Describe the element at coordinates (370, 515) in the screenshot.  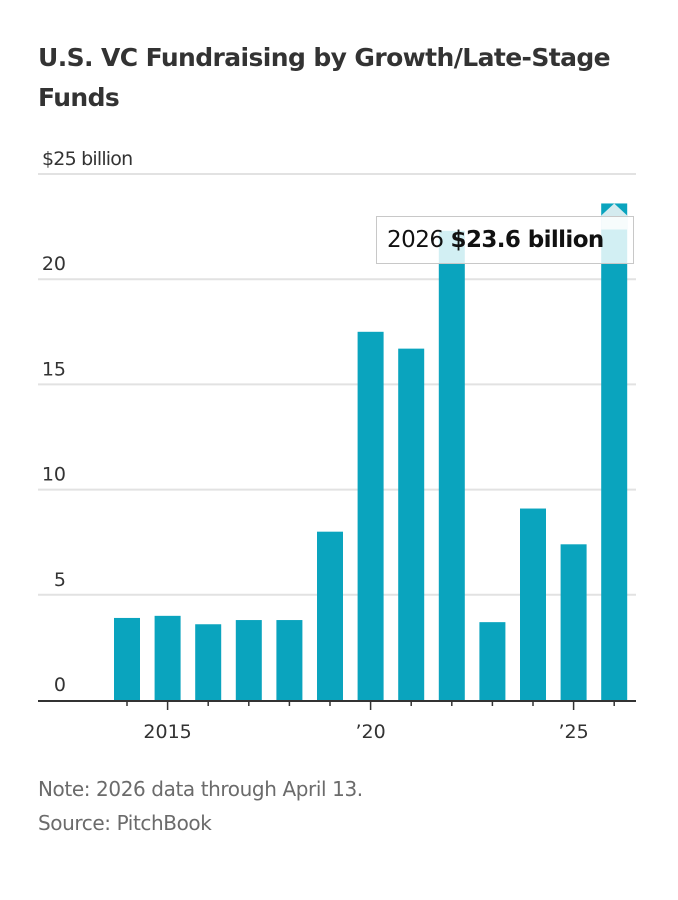
I see `bar-2020` at that location.